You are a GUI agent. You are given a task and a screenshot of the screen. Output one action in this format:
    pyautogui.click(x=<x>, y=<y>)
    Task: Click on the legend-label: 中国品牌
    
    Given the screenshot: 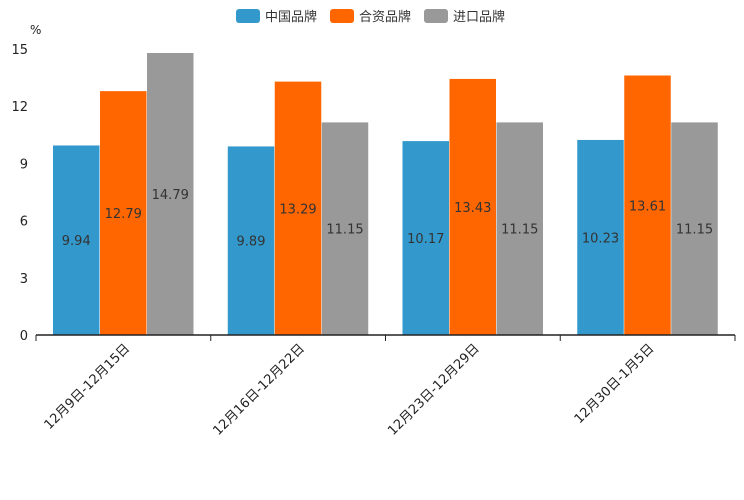 What is the action you would take?
    pyautogui.click(x=291, y=17)
    